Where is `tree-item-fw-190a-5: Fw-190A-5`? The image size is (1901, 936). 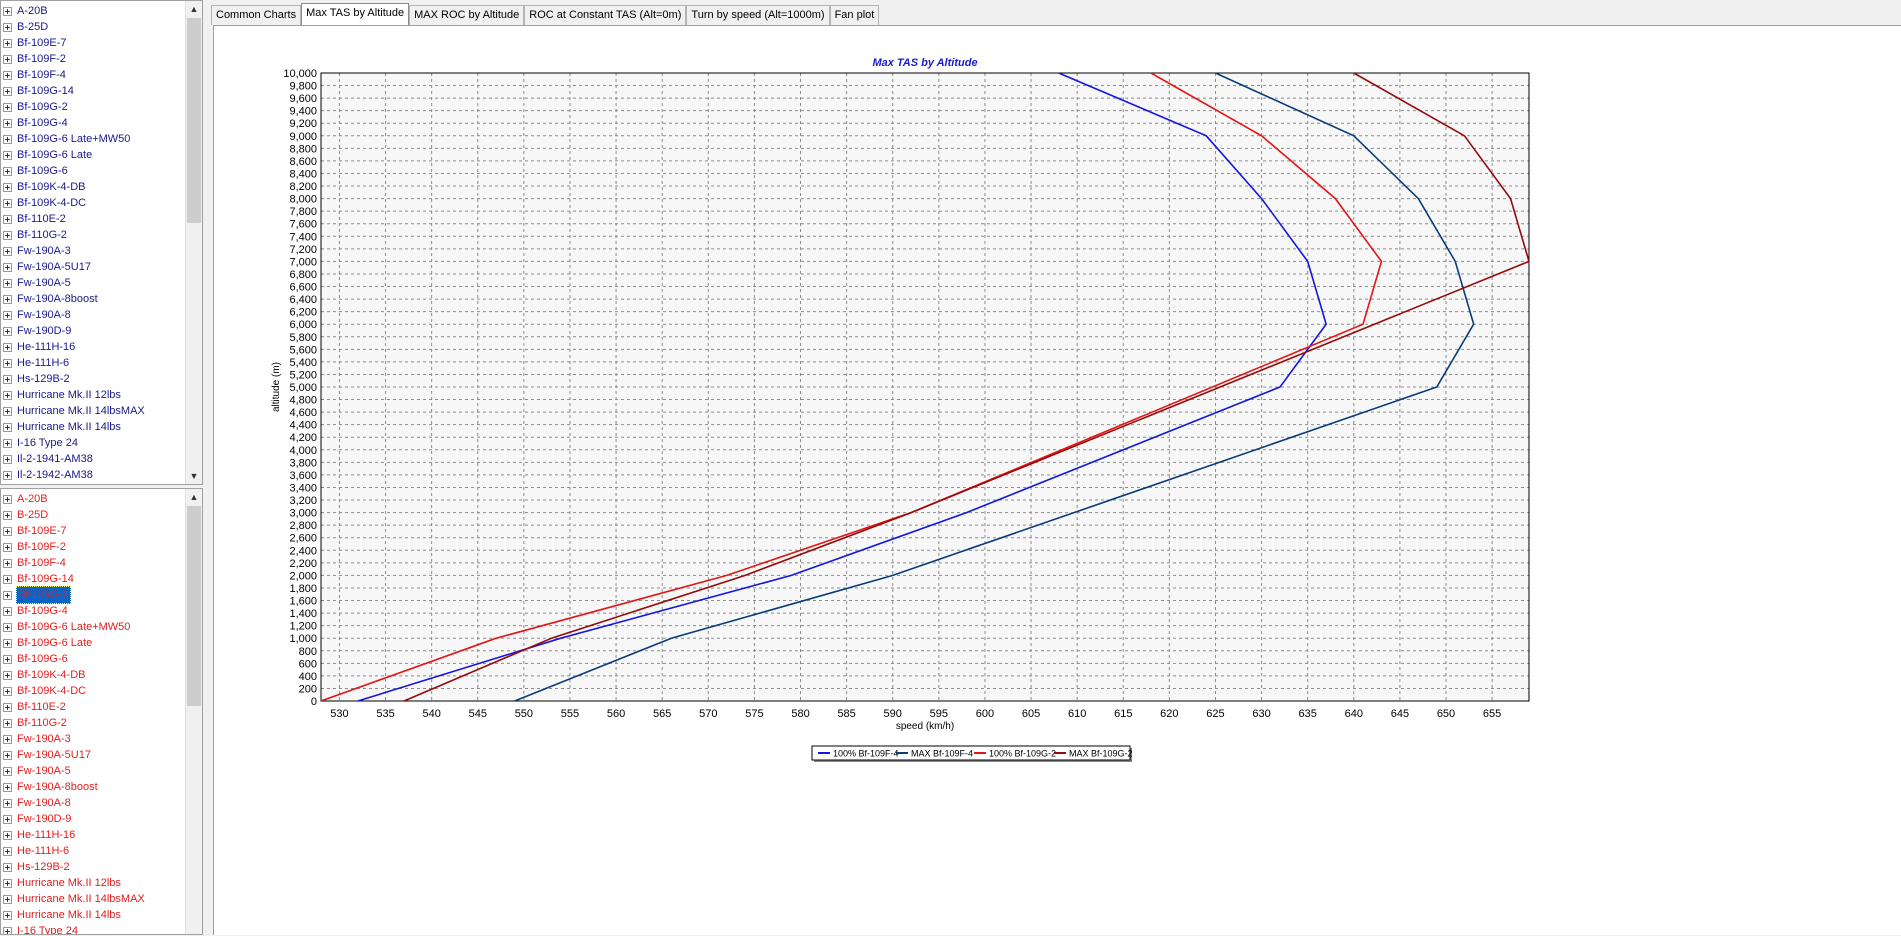 tree-item-fw-190a-5: Fw-190A-5 is located at coordinates (93, 771).